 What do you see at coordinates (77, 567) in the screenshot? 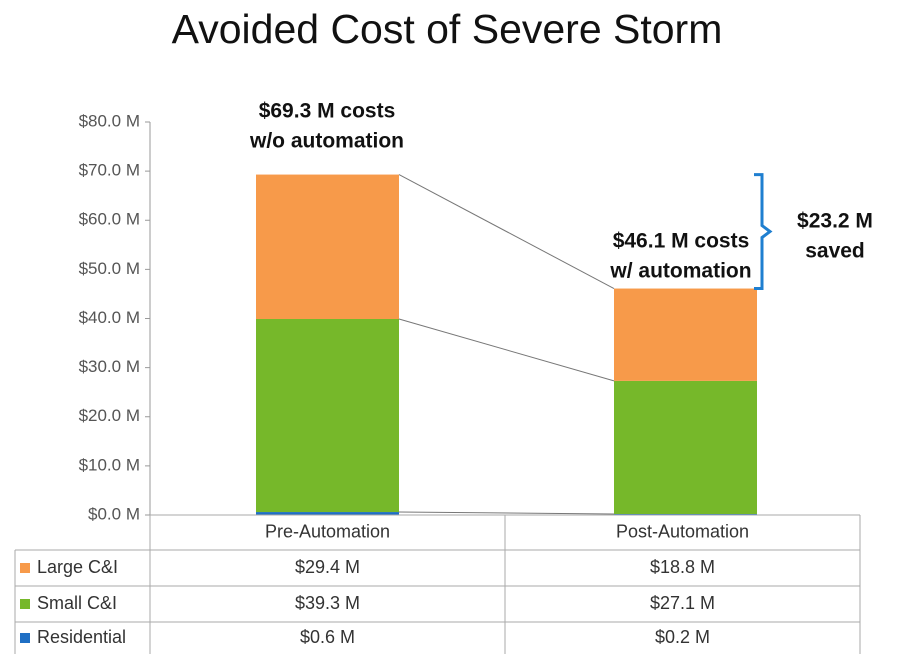
I see `legend-label: Large C&I` at bounding box center [77, 567].